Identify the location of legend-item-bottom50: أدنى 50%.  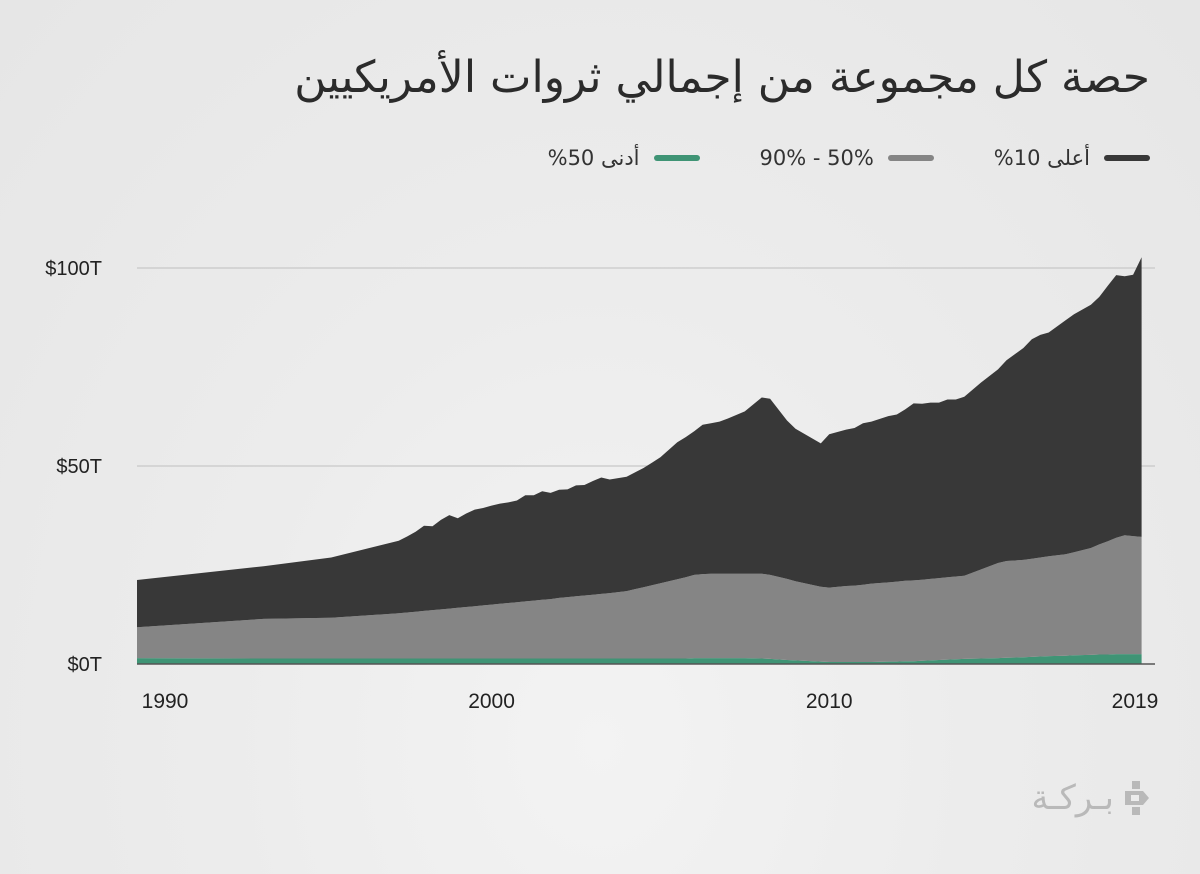
(624, 158).